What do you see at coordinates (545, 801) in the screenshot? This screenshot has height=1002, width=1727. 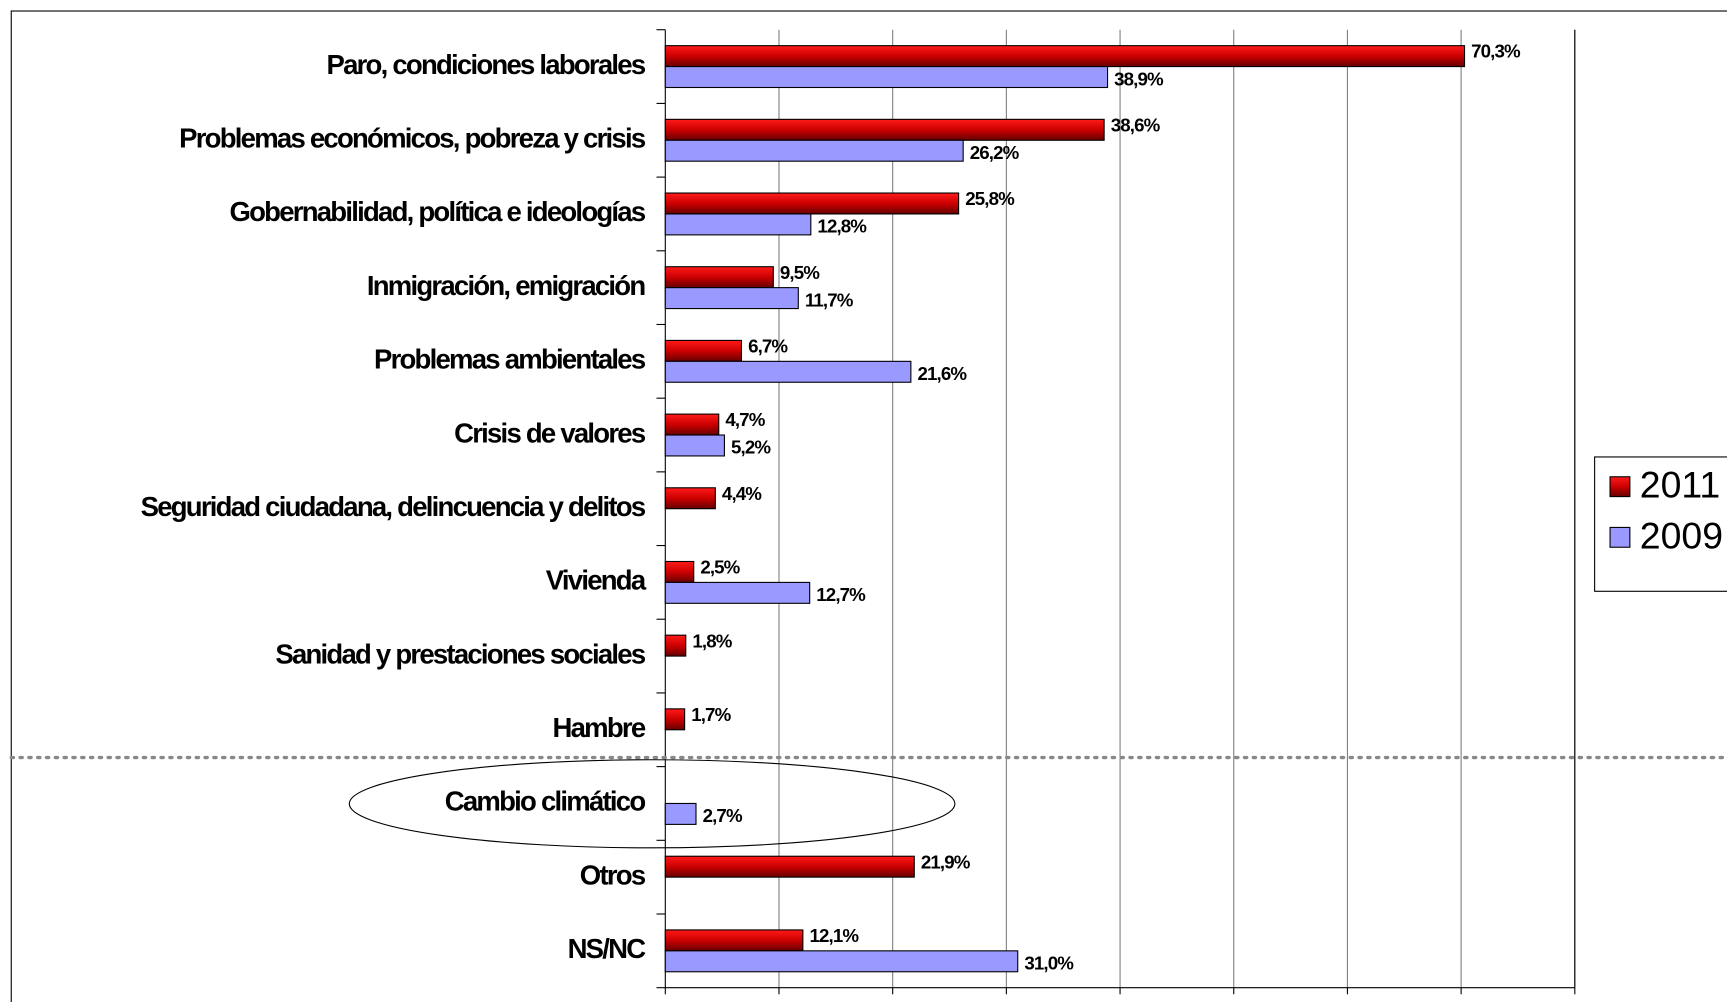 I see `y-tick-label: Cambio climático` at bounding box center [545, 801].